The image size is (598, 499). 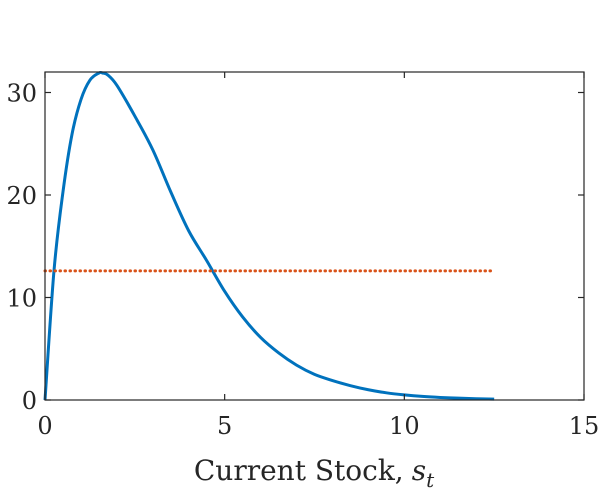 What do you see at coordinates (21, 94) in the screenshot?
I see `y-tick-label: 30` at bounding box center [21, 94].